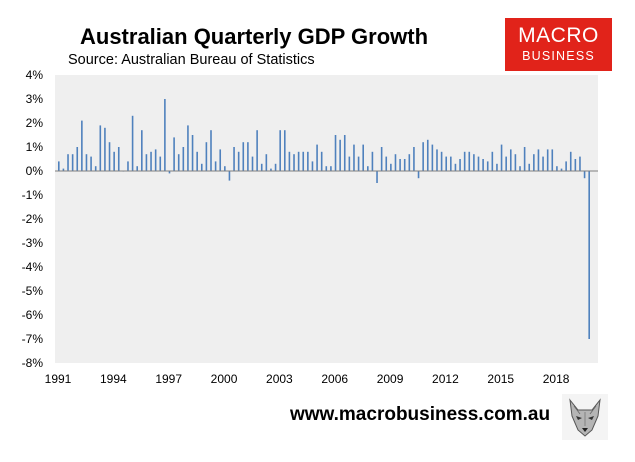 This screenshot has width=635, height=462. What do you see at coordinates (191, 60) in the screenshot?
I see `chart-subtitle: Source: Australian Bureau of Statistics` at bounding box center [191, 60].